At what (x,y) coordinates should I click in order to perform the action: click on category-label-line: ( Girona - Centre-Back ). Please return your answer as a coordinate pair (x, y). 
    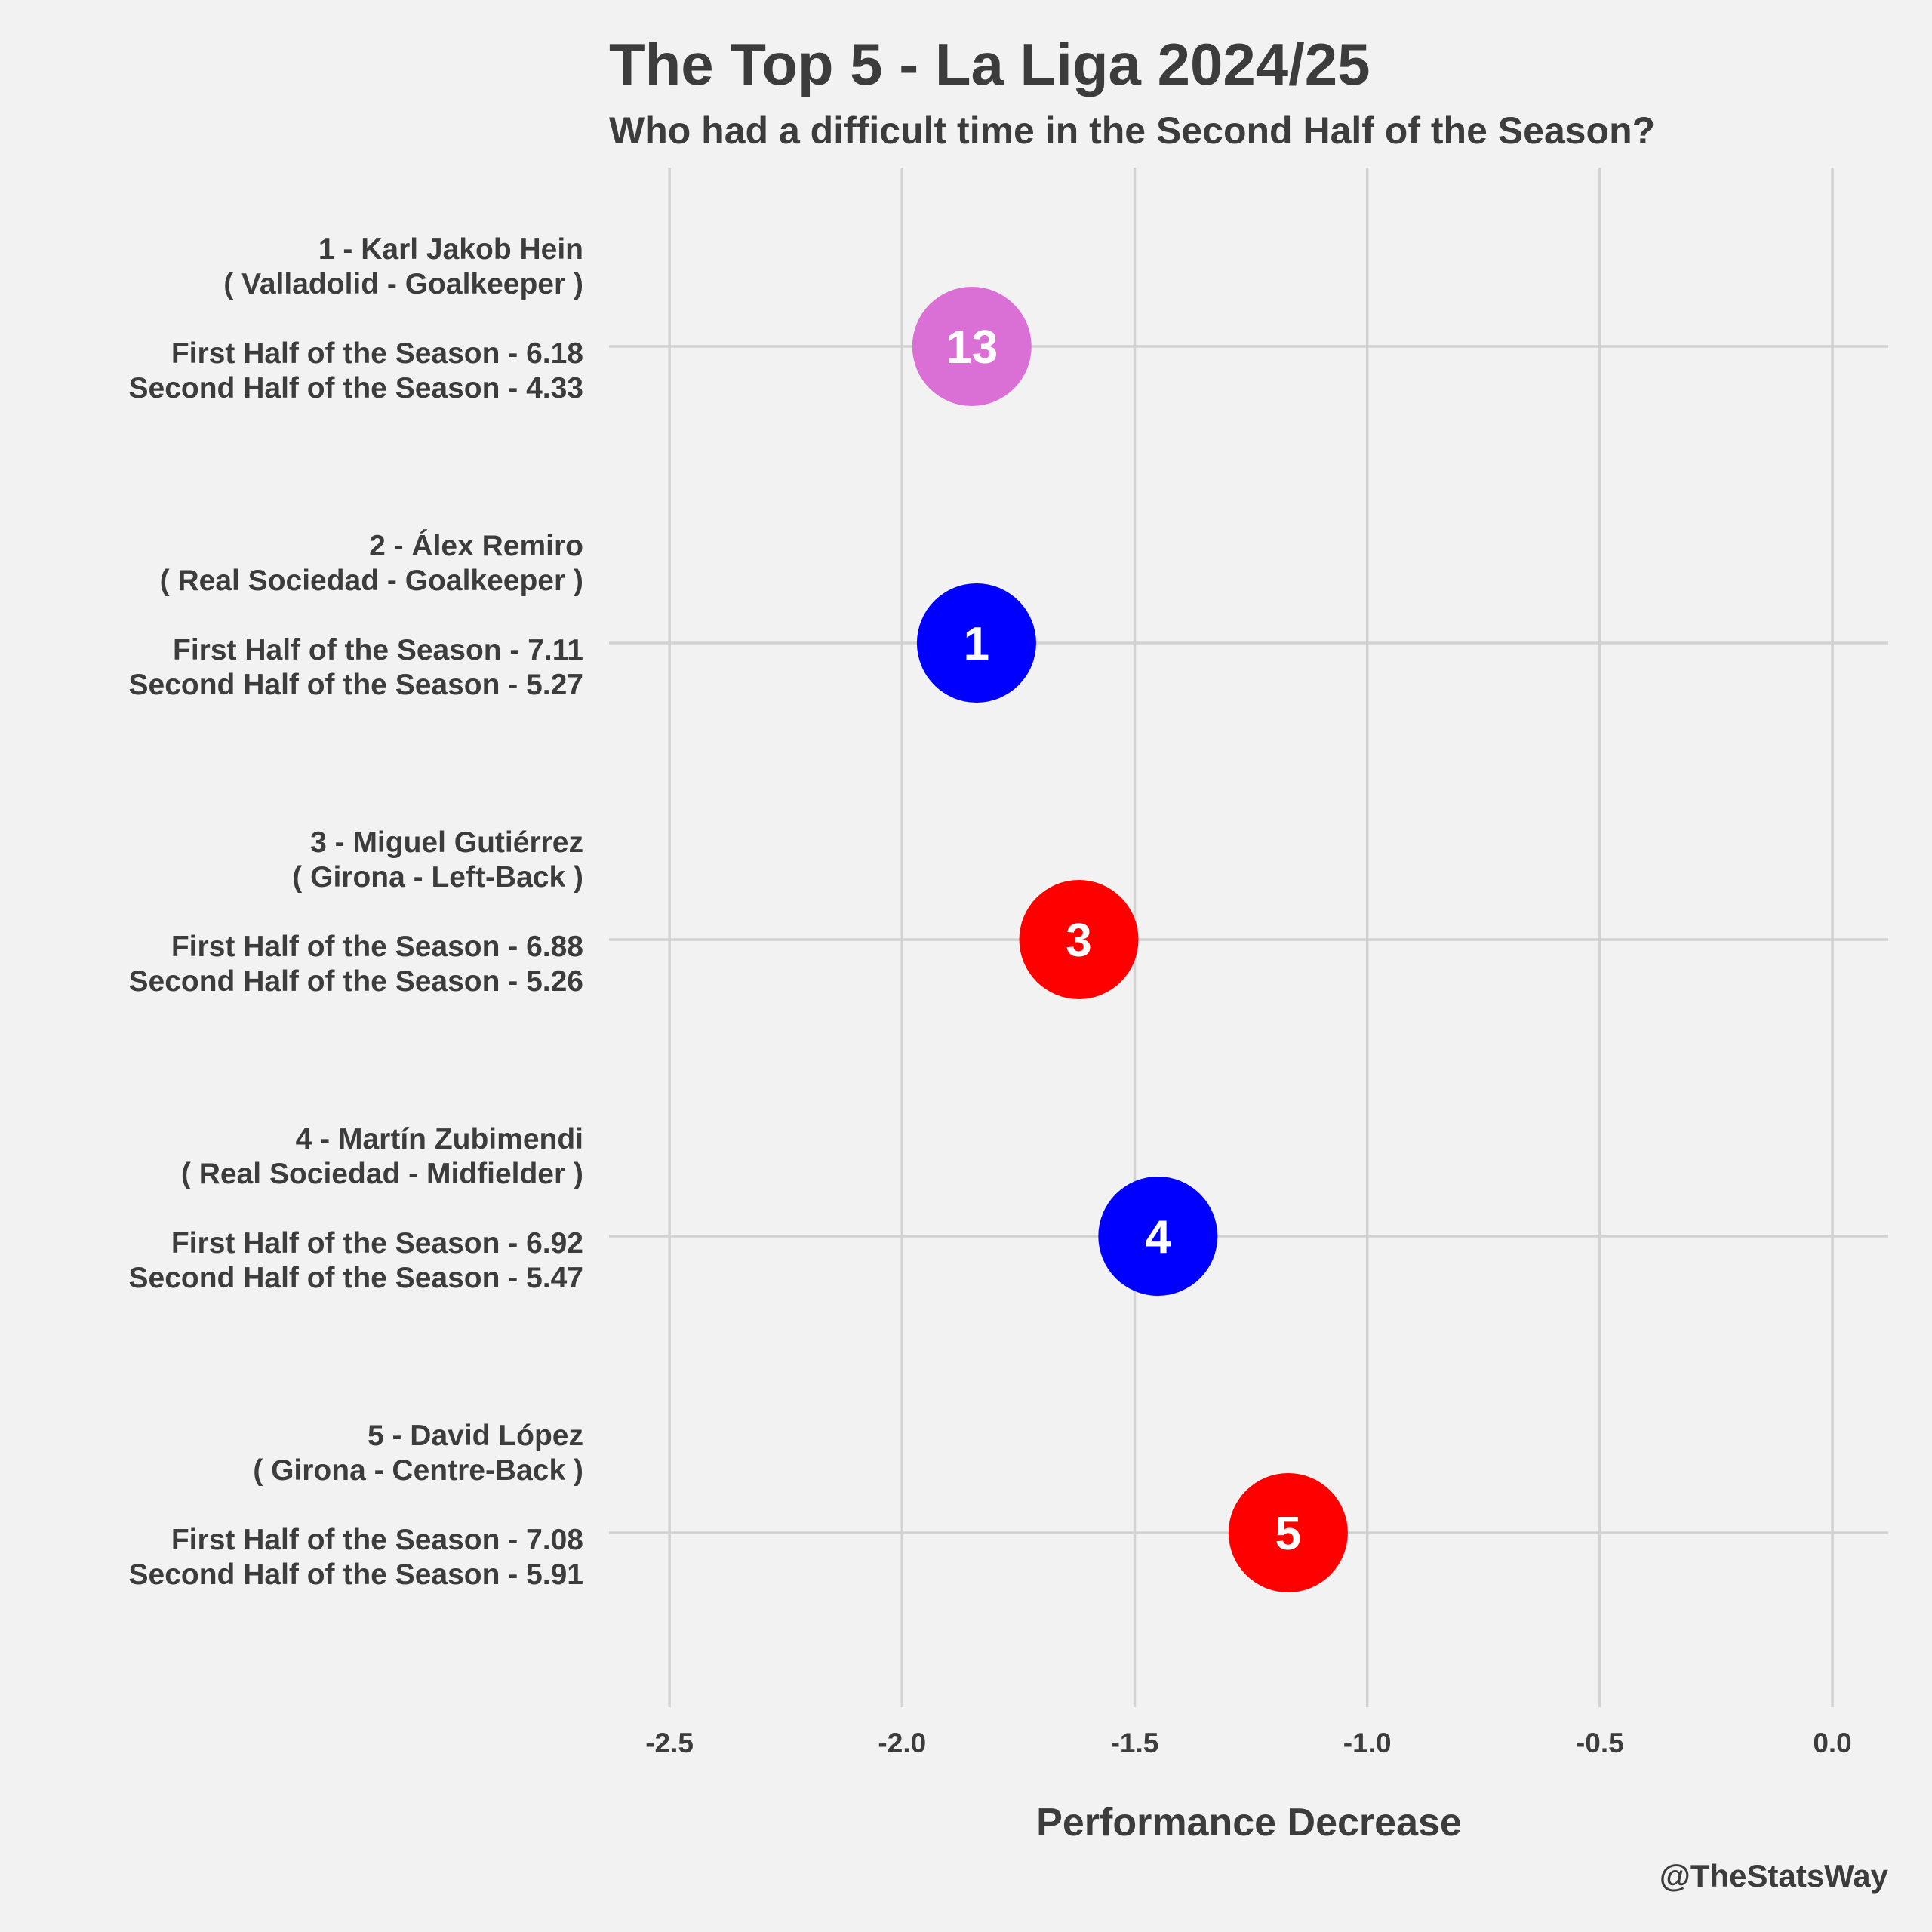
    Looking at the image, I should click on (418, 1470).